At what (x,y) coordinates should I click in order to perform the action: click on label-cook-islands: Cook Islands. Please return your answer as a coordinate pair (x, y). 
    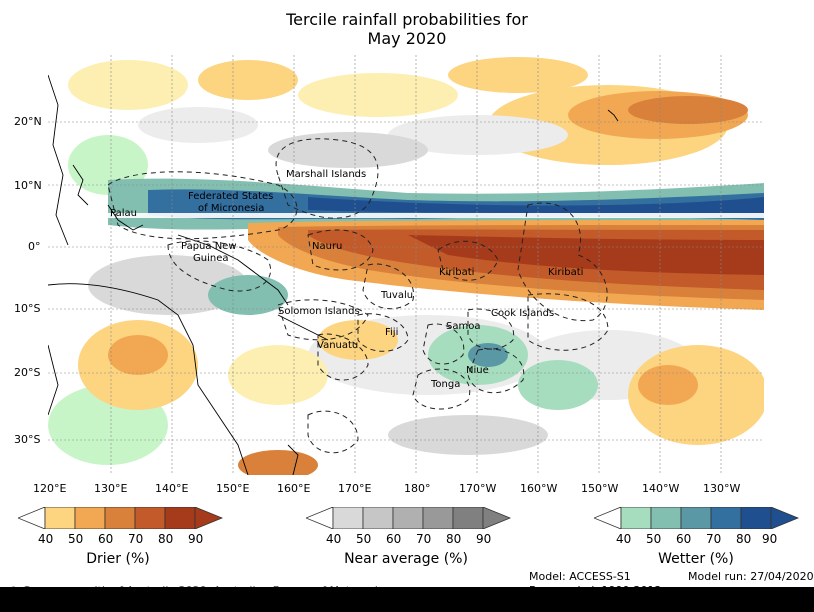
    Looking at the image, I should click on (523, 313).